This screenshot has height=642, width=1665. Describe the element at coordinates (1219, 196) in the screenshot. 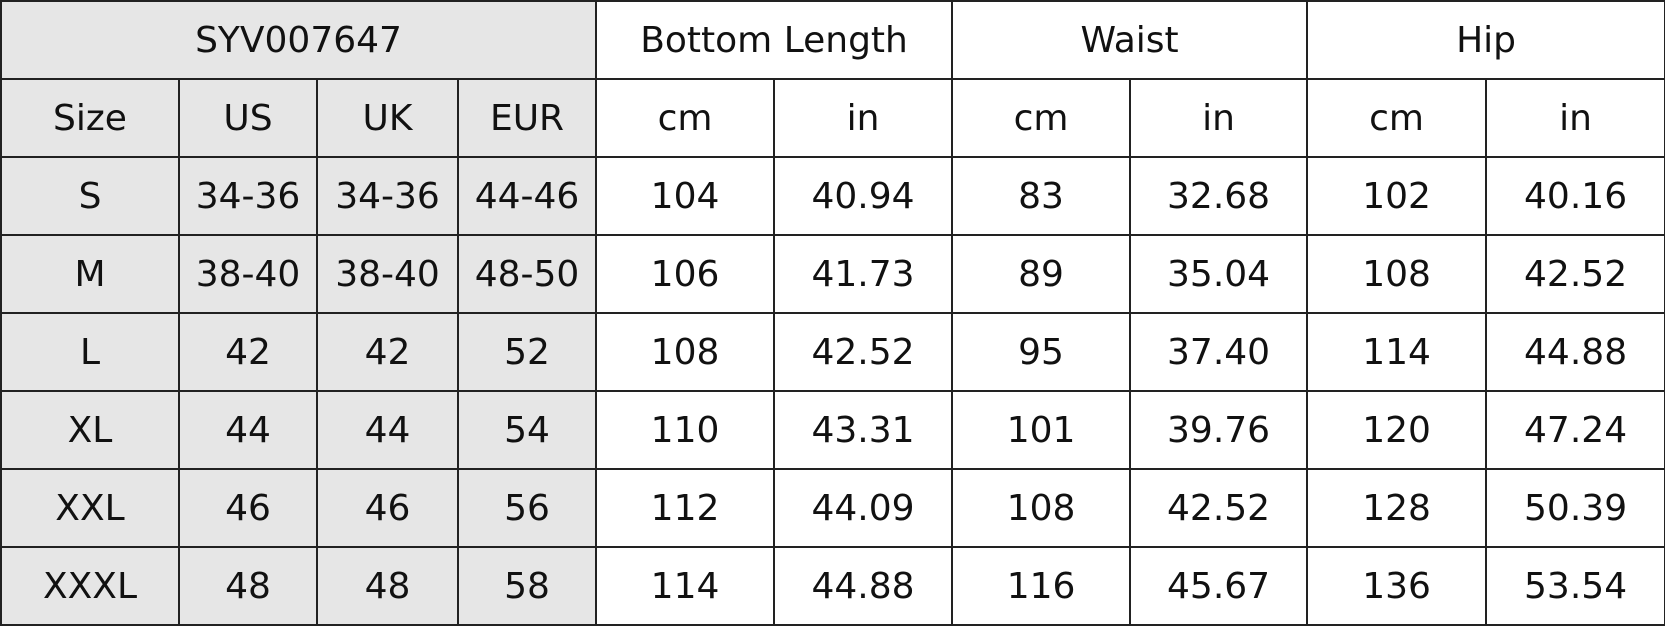

I see `cell-waist-in: 32.68` at that location.